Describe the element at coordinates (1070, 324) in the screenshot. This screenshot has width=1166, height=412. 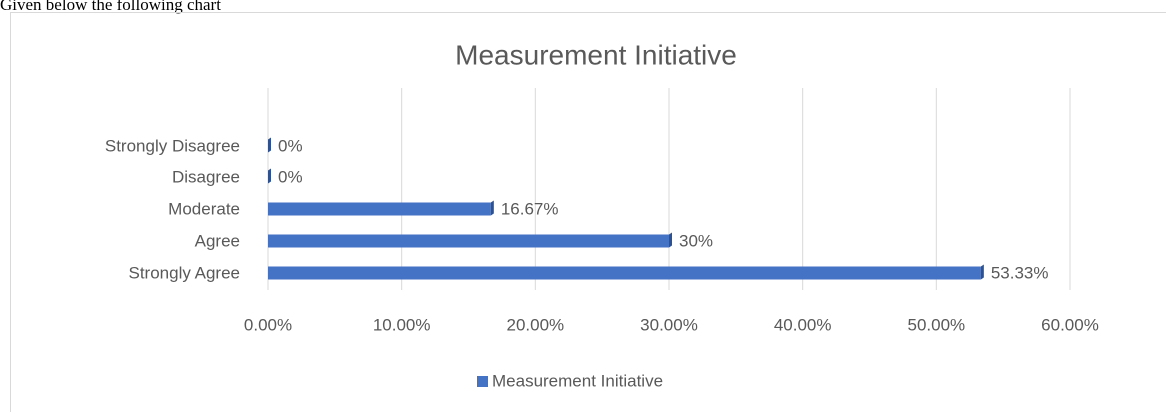
I see `x-tick-label: 60.00%` at that location.